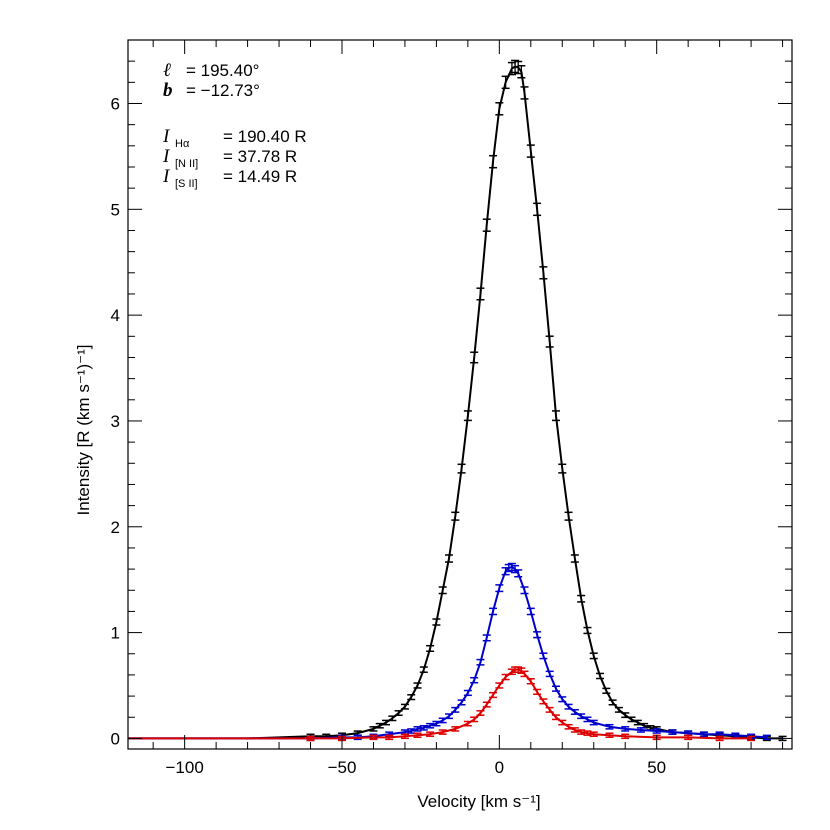  Describe the element at coordinates (168, 90) in the screenshot. I see `galactic-latitude-symbol: b` at that location.